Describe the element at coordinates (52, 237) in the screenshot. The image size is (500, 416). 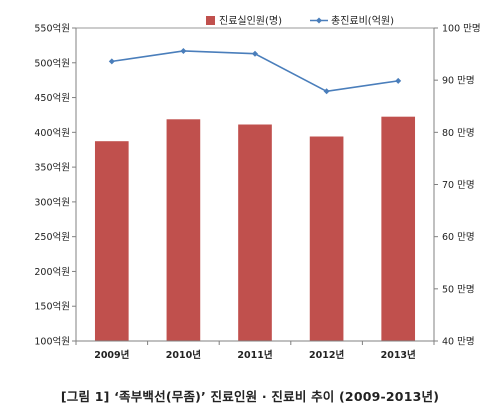
I see `left-tick-label-3: 250억원` at that location.